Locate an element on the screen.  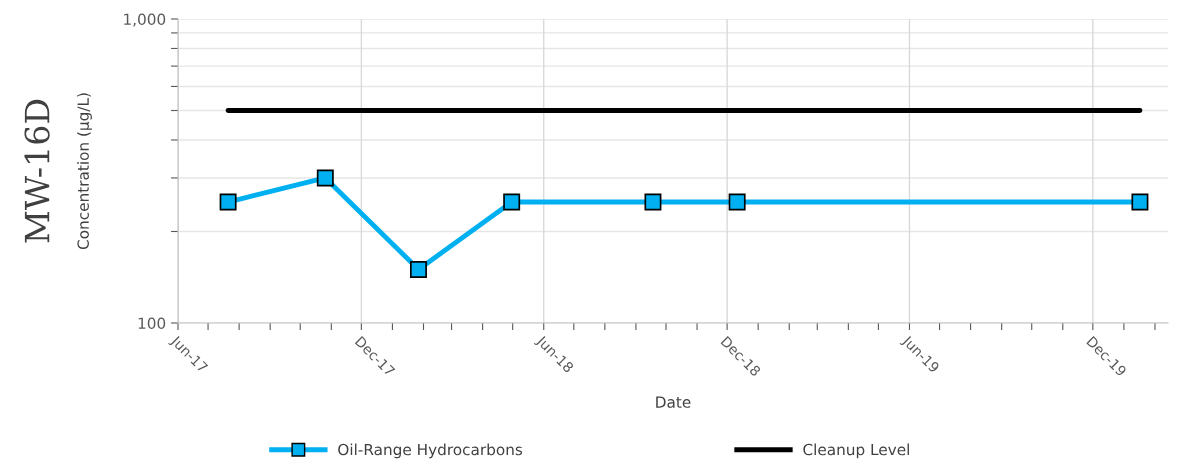
y-axis-title: Concentration (µg/L) is located at coordinates (84, 171).